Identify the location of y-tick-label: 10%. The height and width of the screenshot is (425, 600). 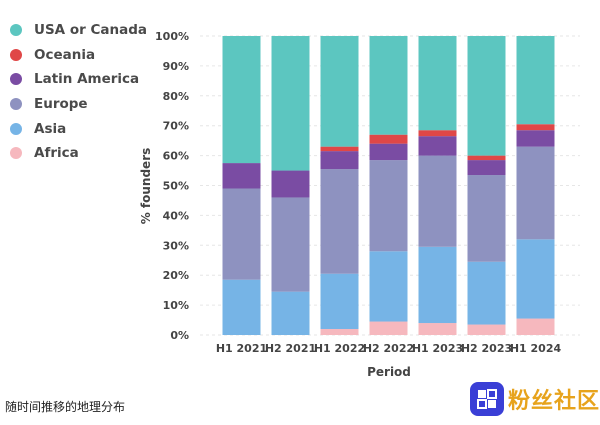
(176, 305).